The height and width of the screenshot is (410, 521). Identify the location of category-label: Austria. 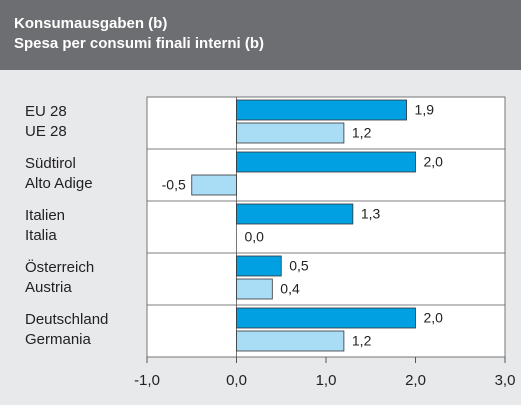
(48, 287).